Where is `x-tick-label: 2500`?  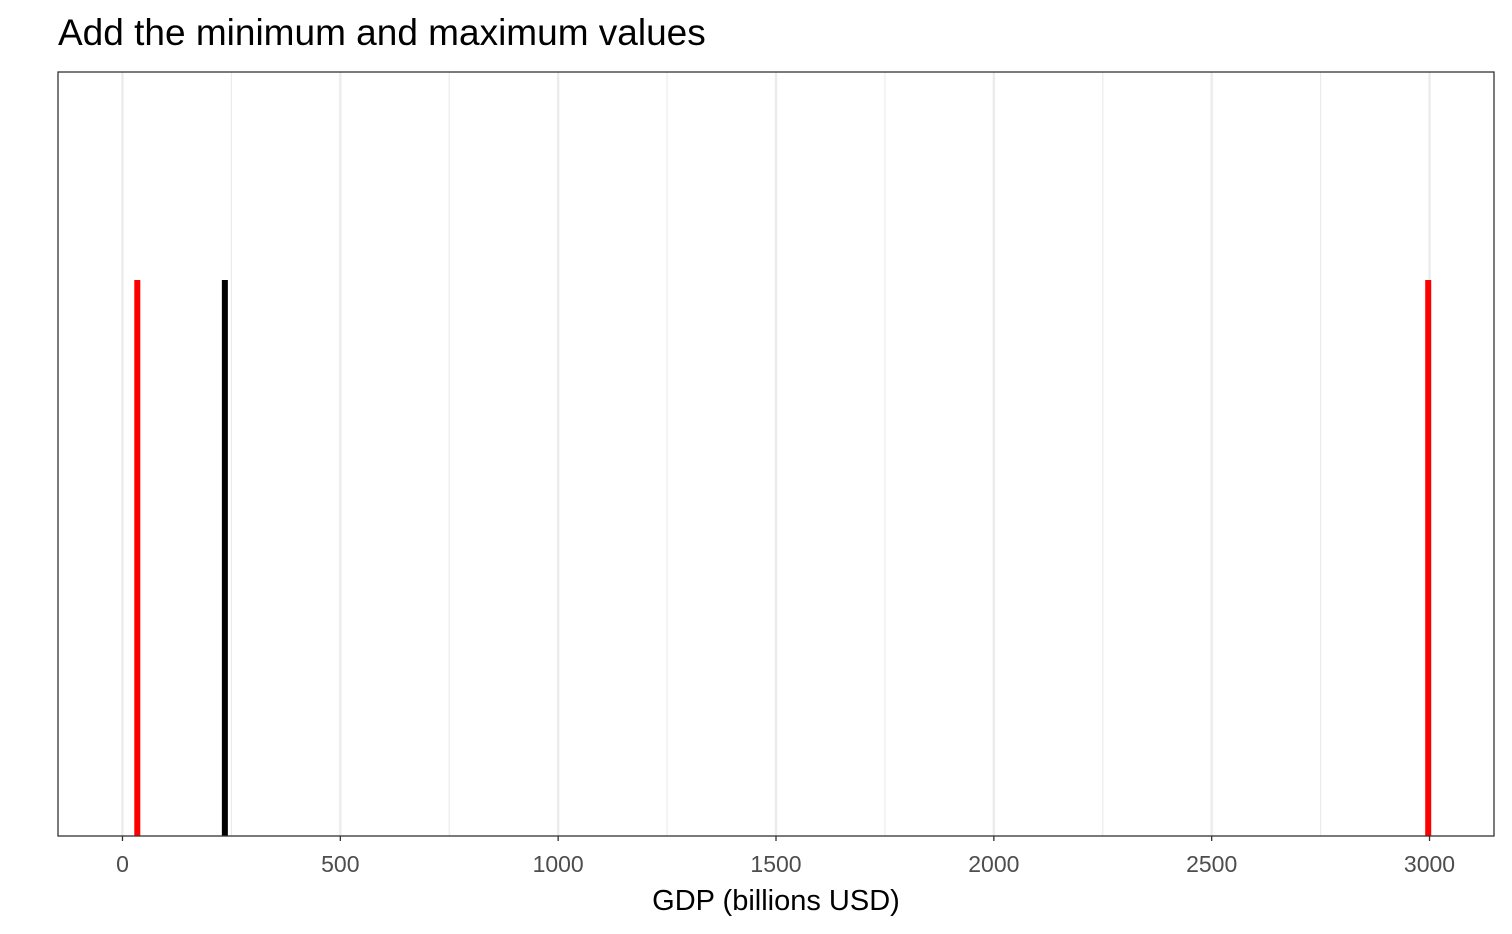
x-tick-label: 2500 is located at coordinates (1211, 864).